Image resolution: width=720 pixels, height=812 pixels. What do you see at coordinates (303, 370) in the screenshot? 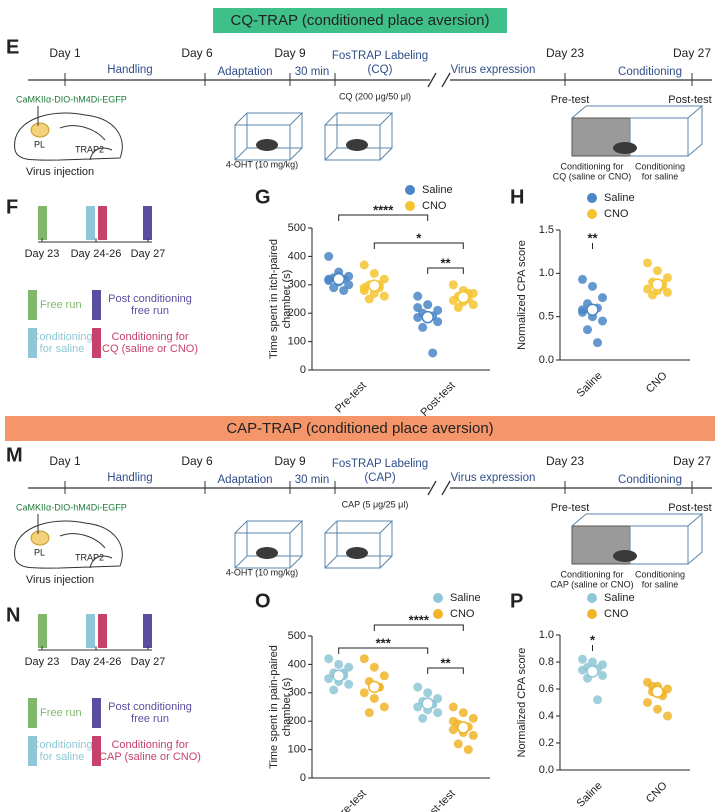
I see `y-tick-label: 0` at bounding box center [303, 370].